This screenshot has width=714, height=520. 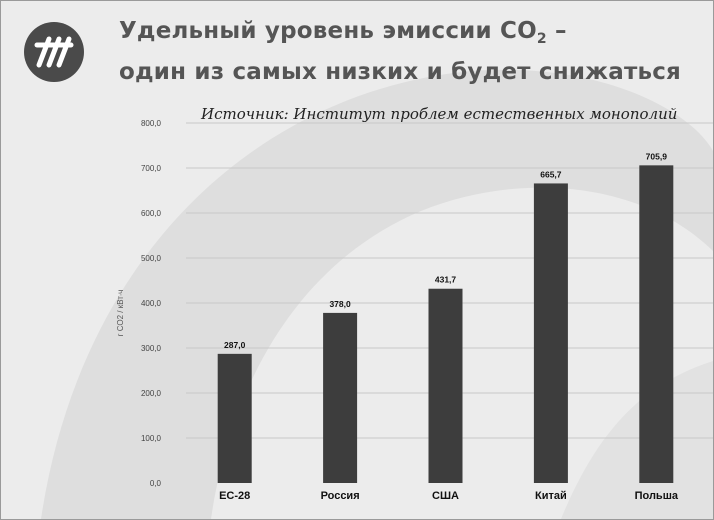 What do you see at coordinates (340, 496) in the screenshot?
I see `x-tick-label: Россия` at bounding box center [340, 496].